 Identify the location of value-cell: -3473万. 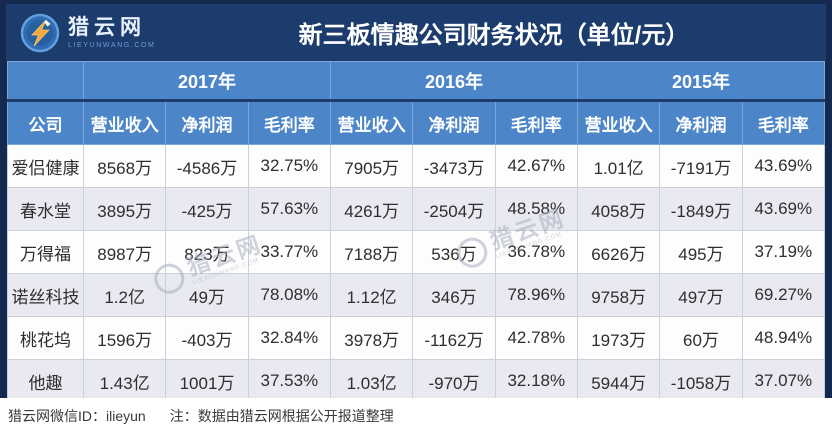
(454, 166).